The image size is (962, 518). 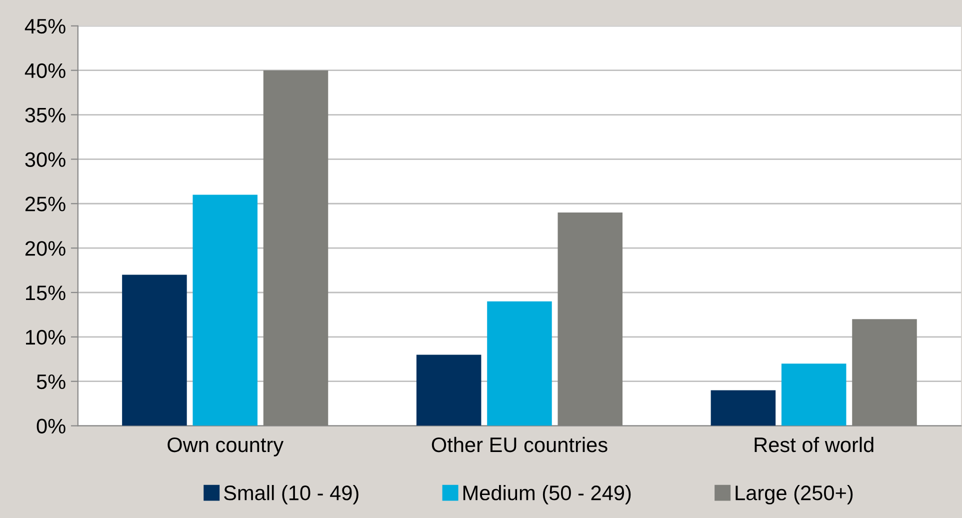 I want to click on y-tick-label: 45%, so click(x=45, y=26).